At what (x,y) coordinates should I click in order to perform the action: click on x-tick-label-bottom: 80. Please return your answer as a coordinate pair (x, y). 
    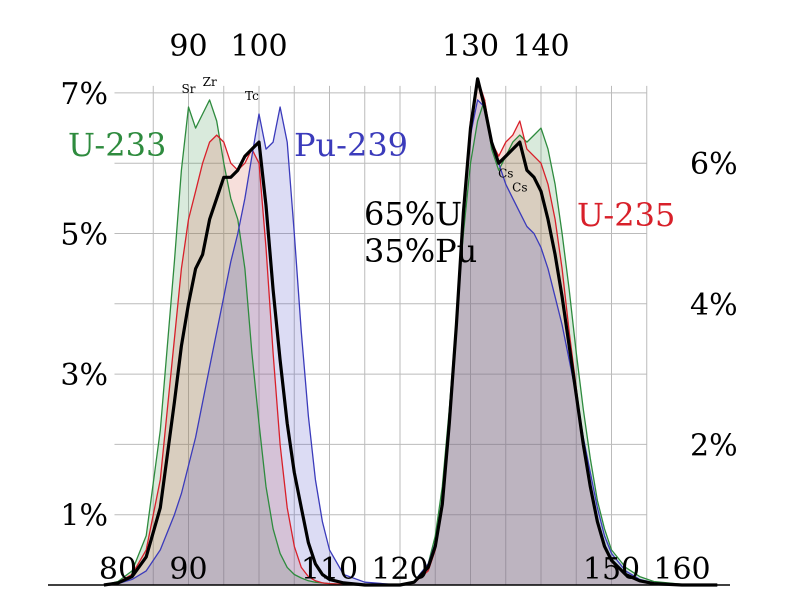
    Looking at the image, I should click on (118, 569).